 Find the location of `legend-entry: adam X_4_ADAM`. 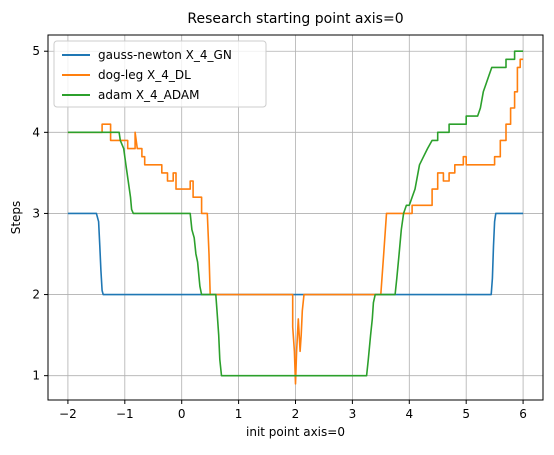

legend-entry: adam X_4_ADAM is located at coordinates (148, 95).